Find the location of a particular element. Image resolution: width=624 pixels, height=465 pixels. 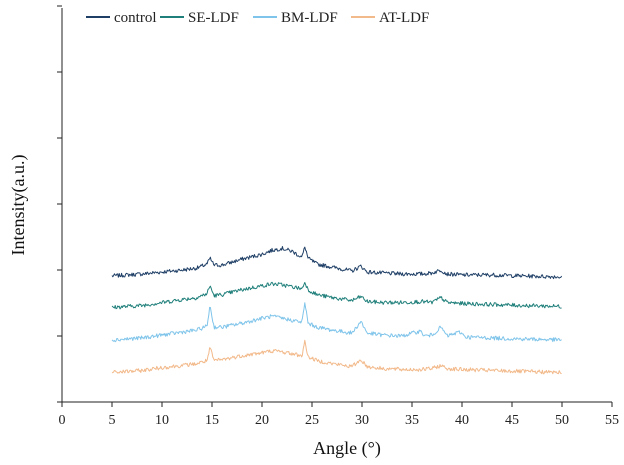

x-tick-label: 0 is located at coordinates (62, 420).